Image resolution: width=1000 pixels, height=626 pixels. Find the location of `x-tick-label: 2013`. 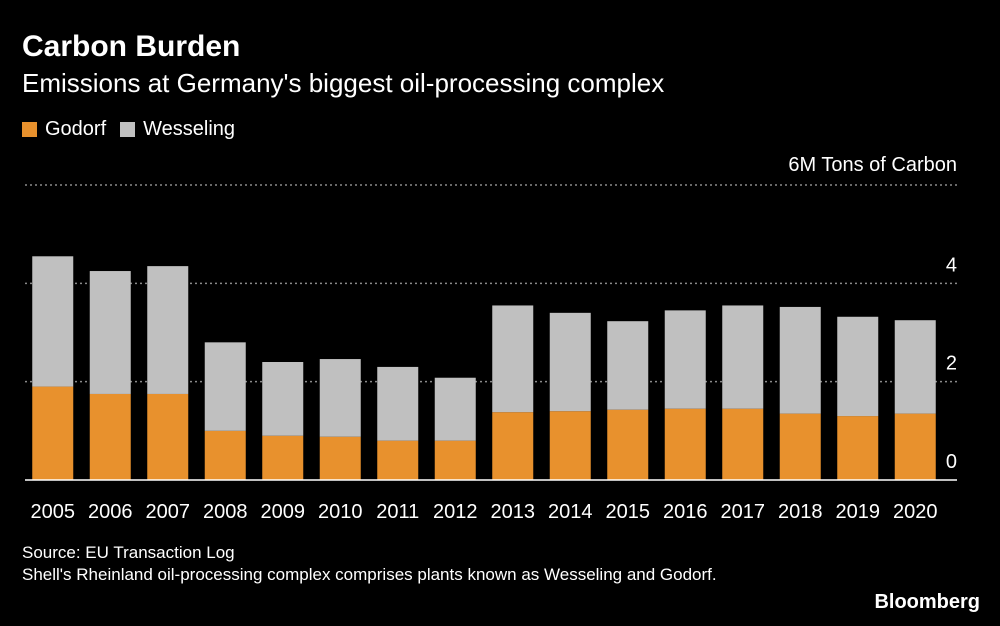

x-tick-label: 2013 is located at coordinates (513, 512).